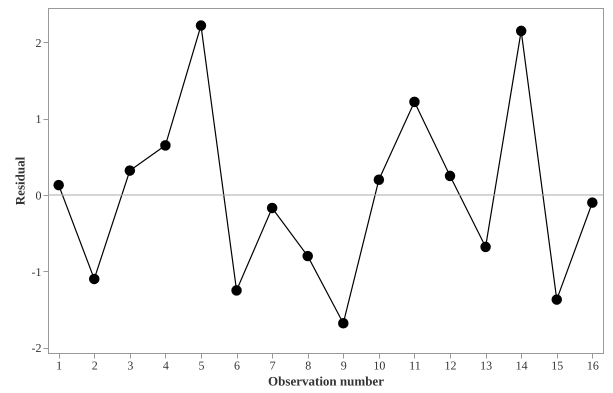 The width and height of the screenshot is (613, 393). I want to click on x-tick-label: 14, so click(522, 365).